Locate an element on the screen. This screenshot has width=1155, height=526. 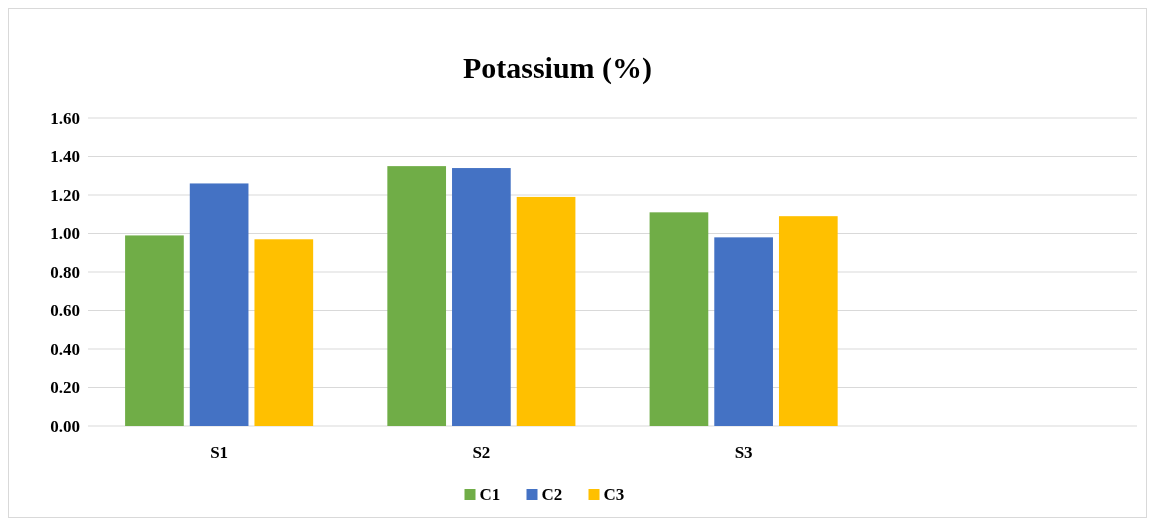
y-tick-label: 1.20 is located at coordinates (65, 195).